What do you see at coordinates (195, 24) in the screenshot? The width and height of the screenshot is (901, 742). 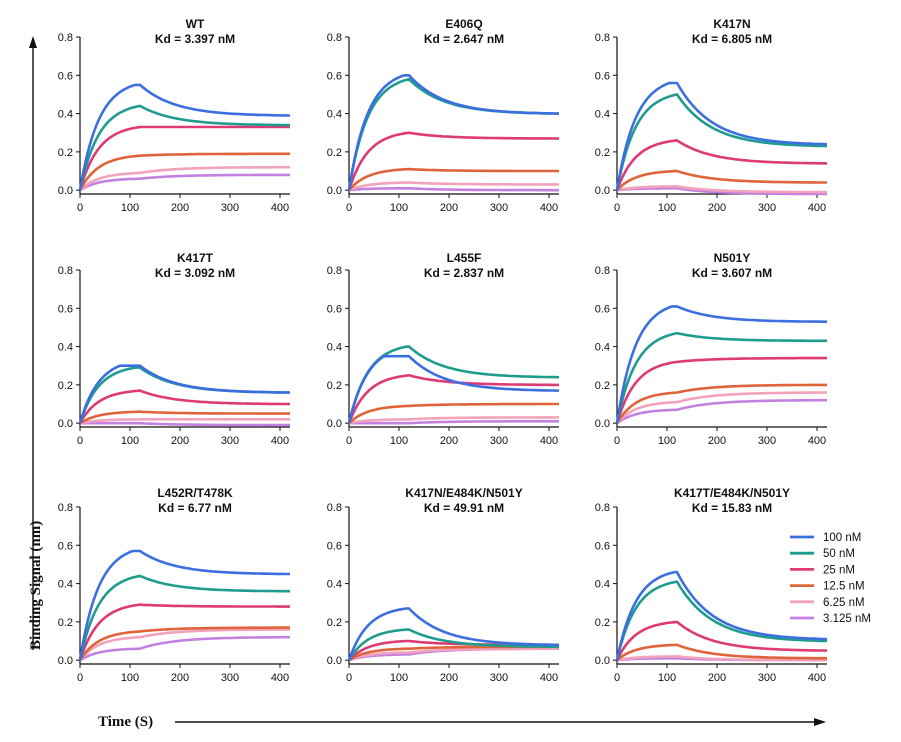 I see `panel-title: WT` at bounding box center [195, 24].